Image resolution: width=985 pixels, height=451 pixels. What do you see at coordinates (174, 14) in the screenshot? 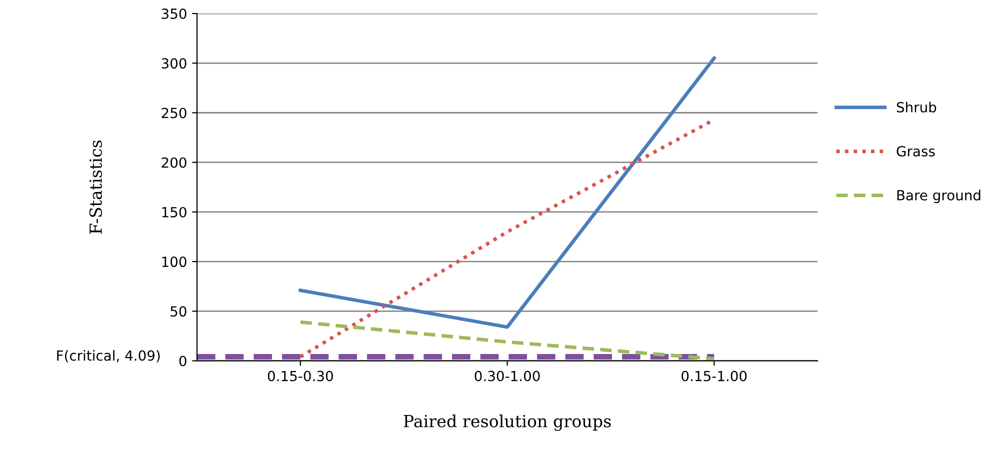
I see `y-tick-label: 350` at bounding box center [174, 14].